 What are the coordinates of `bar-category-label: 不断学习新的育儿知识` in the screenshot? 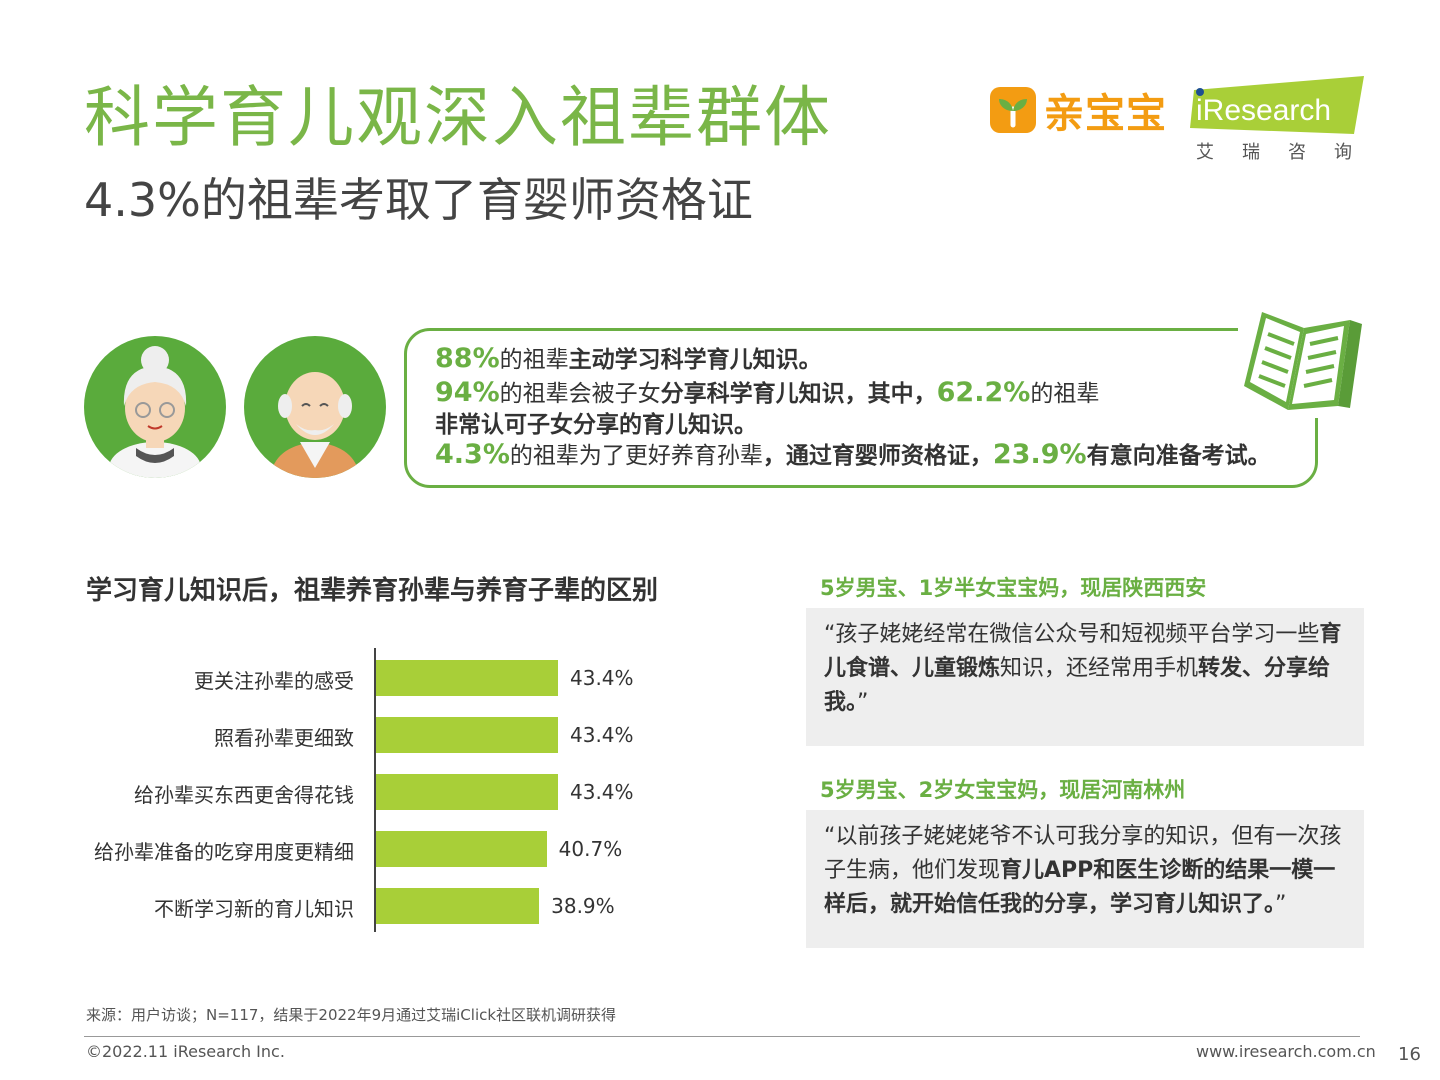 It's located at (254, 909).